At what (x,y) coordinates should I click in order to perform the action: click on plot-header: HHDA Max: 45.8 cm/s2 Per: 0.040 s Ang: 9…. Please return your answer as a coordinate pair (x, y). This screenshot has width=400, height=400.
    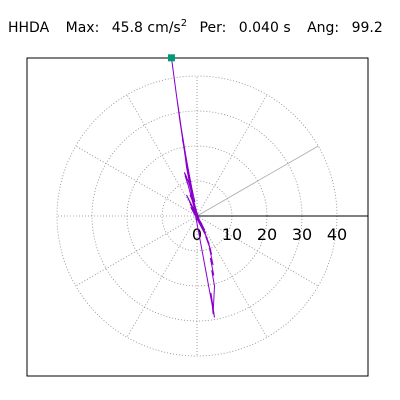
    Looking at the image, I should click on (195, 28).